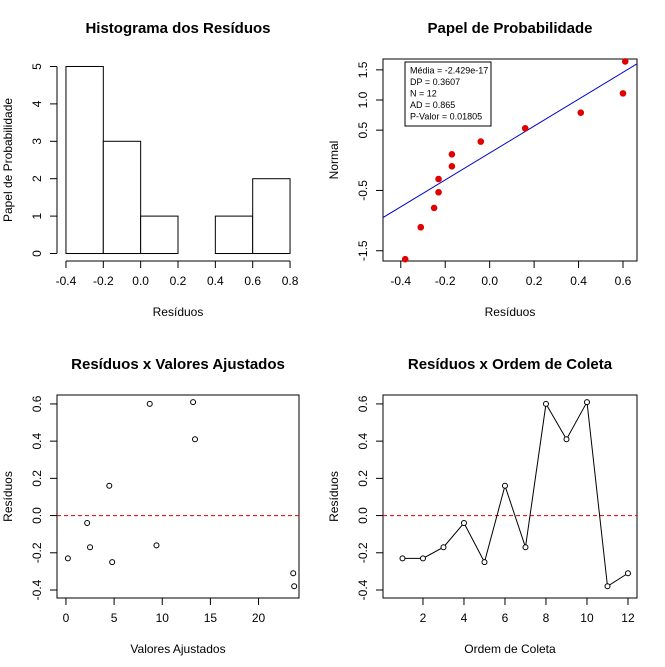 Image resolution: width=665 pixels, height=667 pixels. What do you see at coordinates (177, 28) in the screenshot?
I see `panel-title: Histograma dos Resíduos` at bounding box center [177, 28].